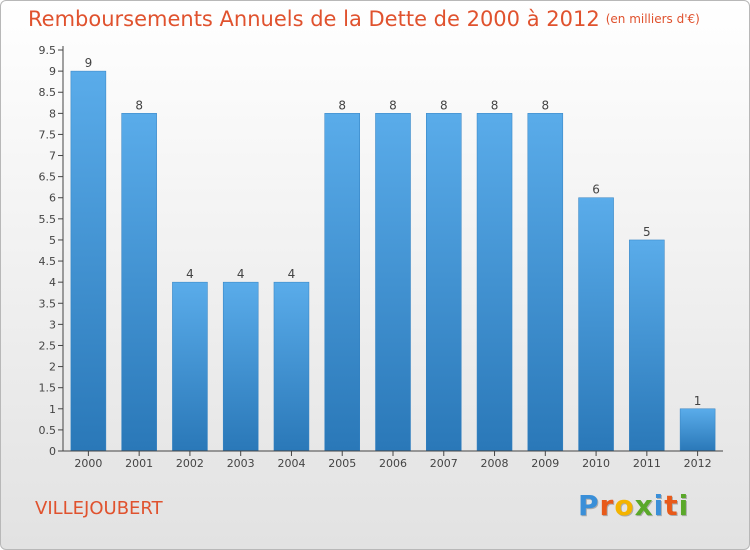 The image size is (750, 550). Describe the element at coordinates (52, 156) in the screenshot. I see `y-tick-label: 7` at that location.